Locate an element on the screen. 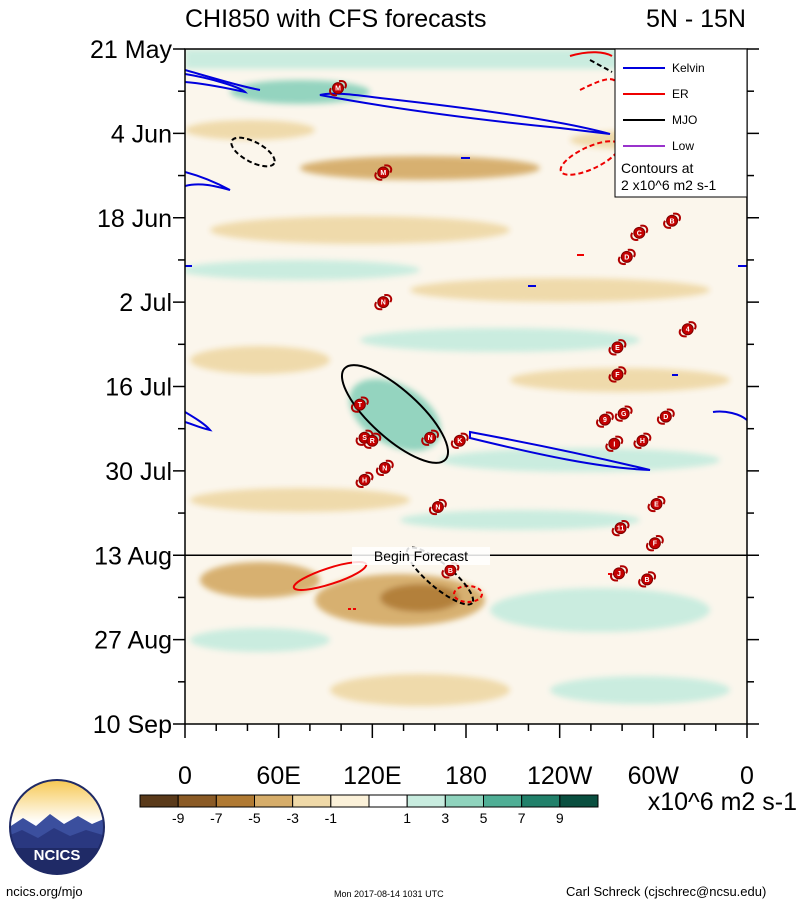 Image resolution: width=809 pixels, height=907 pixels. storm-label: 9 is located at coordinates (605, 420).